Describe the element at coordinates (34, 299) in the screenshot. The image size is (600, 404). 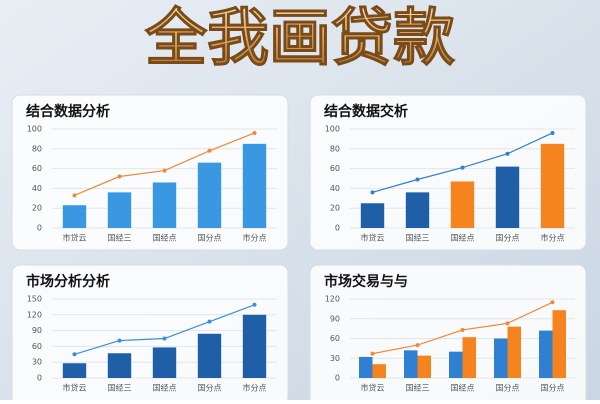
I see `y-tick-label: 150` at that location.